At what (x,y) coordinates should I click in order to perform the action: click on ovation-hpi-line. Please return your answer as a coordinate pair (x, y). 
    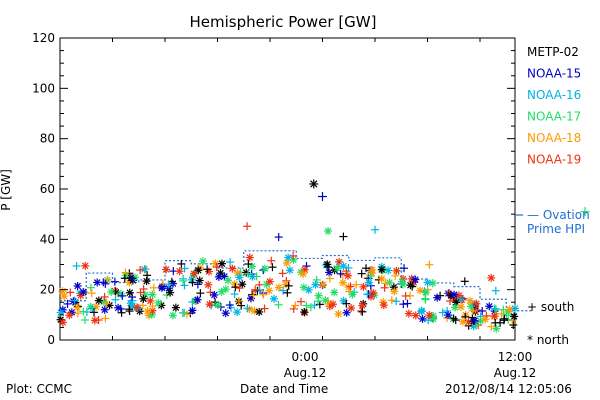
    Looking at the image, I should click on (296, 281).